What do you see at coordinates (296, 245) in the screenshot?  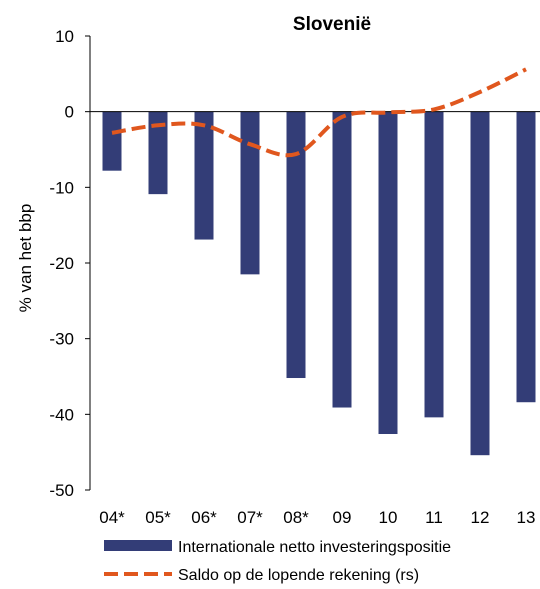 I see `bar-08*` at bounding box center [296, 245].